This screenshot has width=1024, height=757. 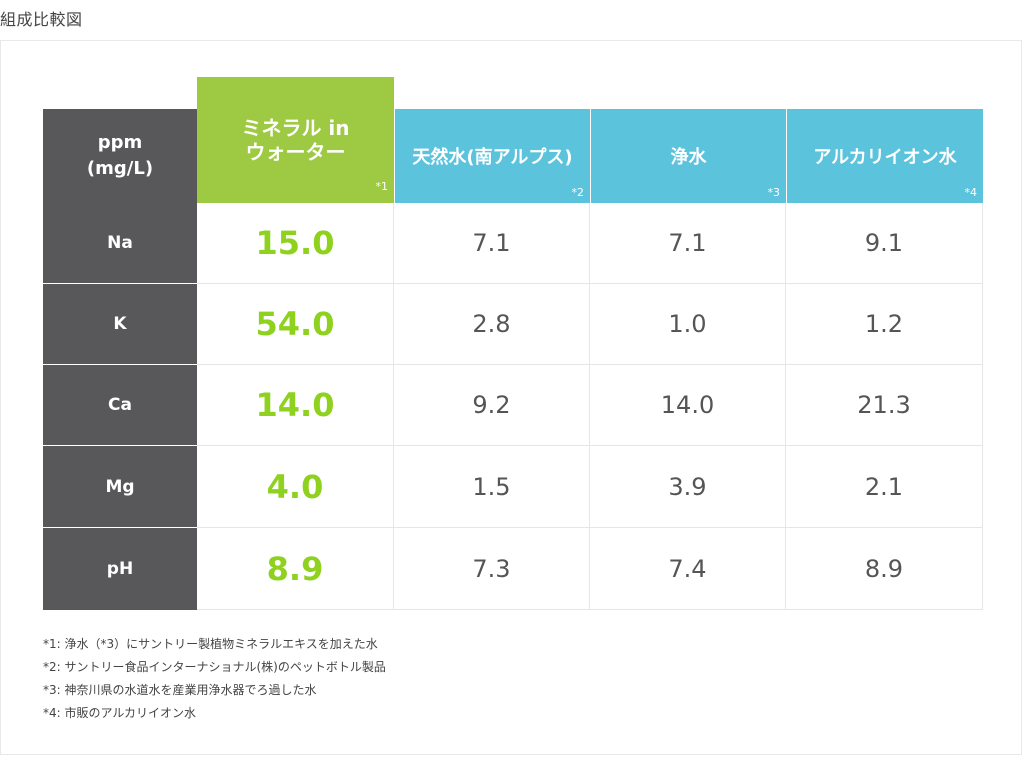 What do you see at coordinates (41, 19) in the screenshot?
I see `page-title: 組成比較図` at bounding box center [41, 19].